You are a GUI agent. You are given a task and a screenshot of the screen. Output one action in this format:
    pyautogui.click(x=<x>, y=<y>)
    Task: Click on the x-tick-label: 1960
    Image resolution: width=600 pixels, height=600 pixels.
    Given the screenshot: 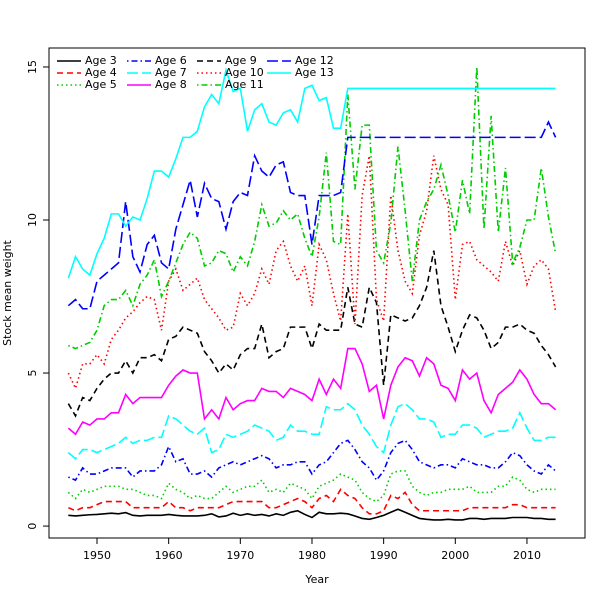 What is the action you would take?
    pyautogui.click(x=169, y=555)
    